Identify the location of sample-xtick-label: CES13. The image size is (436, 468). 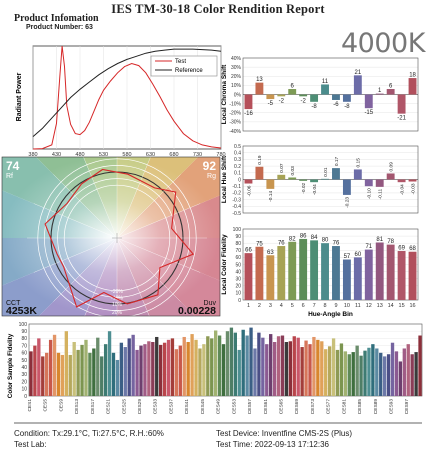
(77, 407).